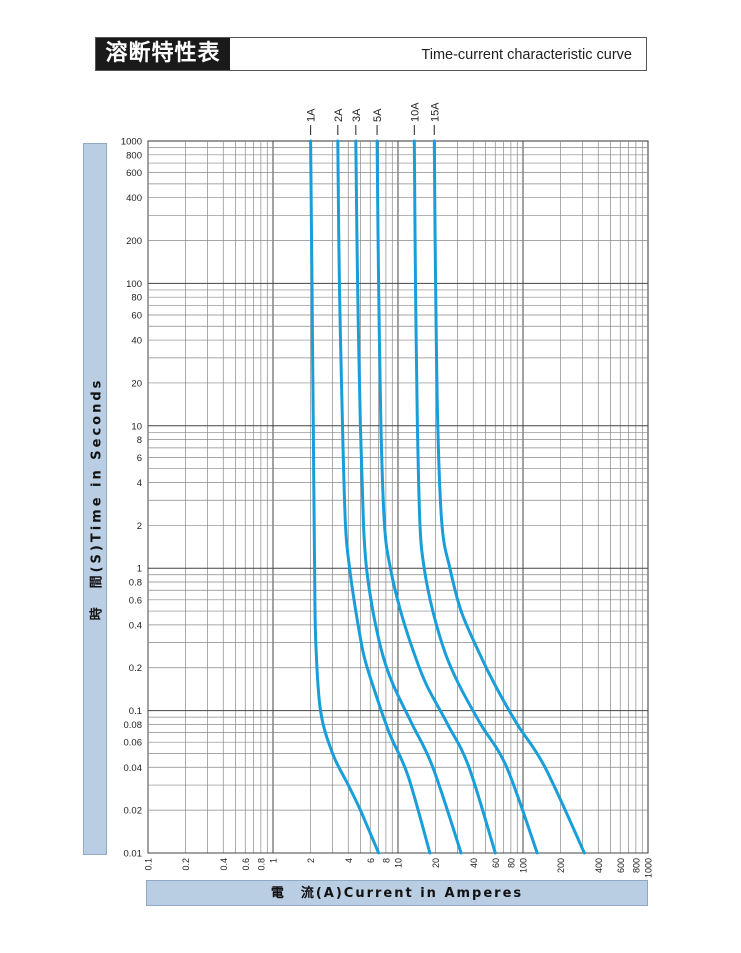 The width and height of the screenshot is (741, 953). Describe the element at coordinates (371, 54) in the screenshot. I see `title-box: 溶断特性表 Time-current characteristic curve` at that location.